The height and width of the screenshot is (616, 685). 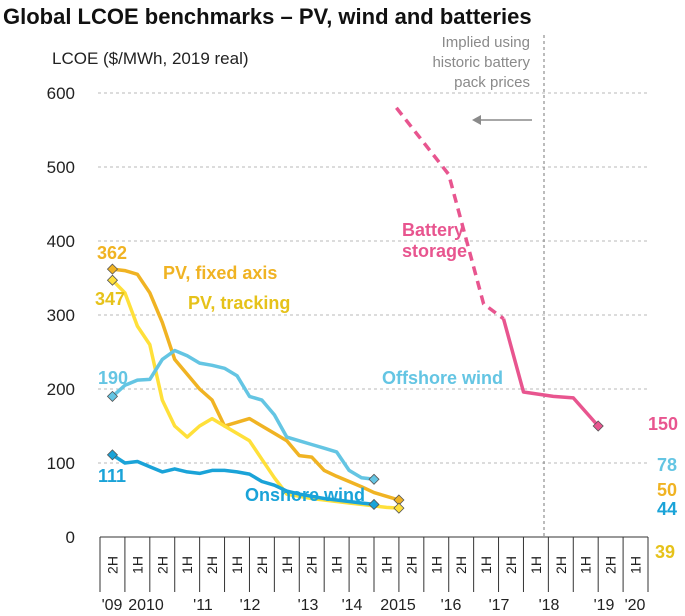 I want to click on start-marker-pv-tracking, so click(x=112, y=280).